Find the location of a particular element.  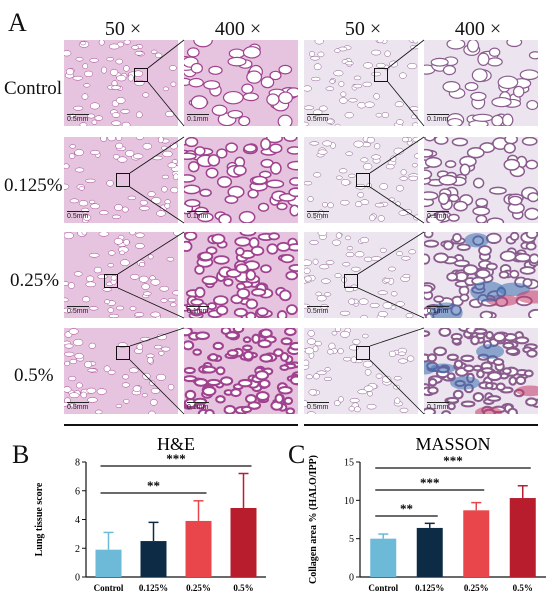

y-tick-label: 6 is located at coordinates (77, 491).